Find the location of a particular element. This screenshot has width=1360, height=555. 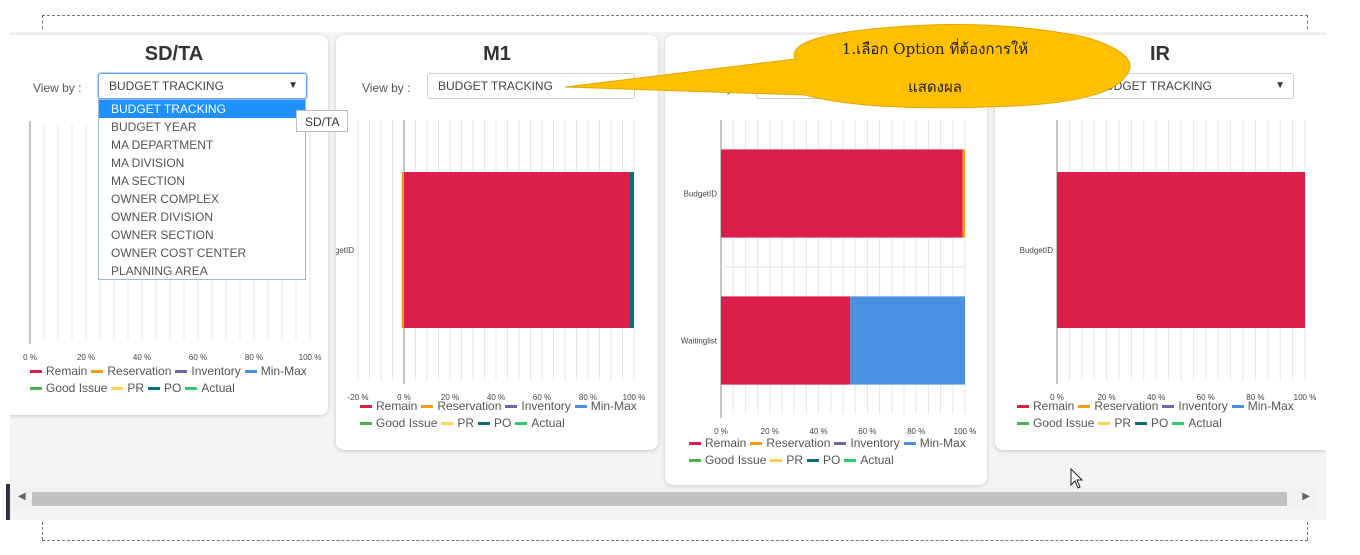

legend-label: Reservation is located at coordinates (1126, 406).